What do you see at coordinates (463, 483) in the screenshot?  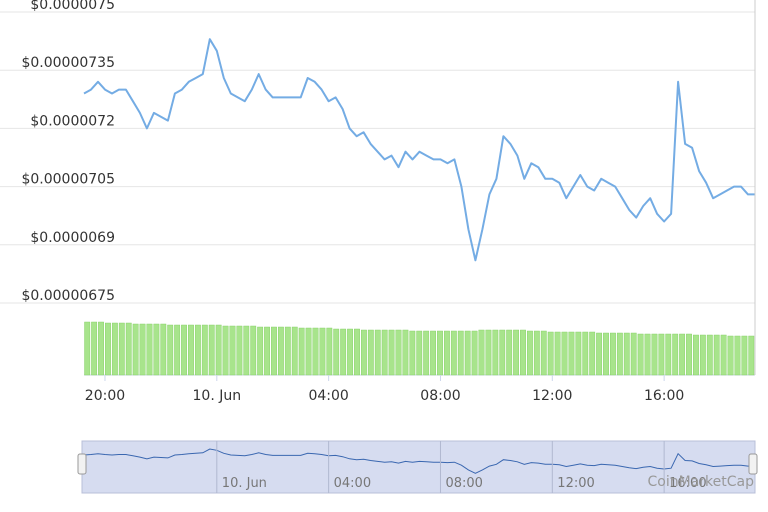 I see `navigator-label: 08:00` at bounding box center [463, 483].